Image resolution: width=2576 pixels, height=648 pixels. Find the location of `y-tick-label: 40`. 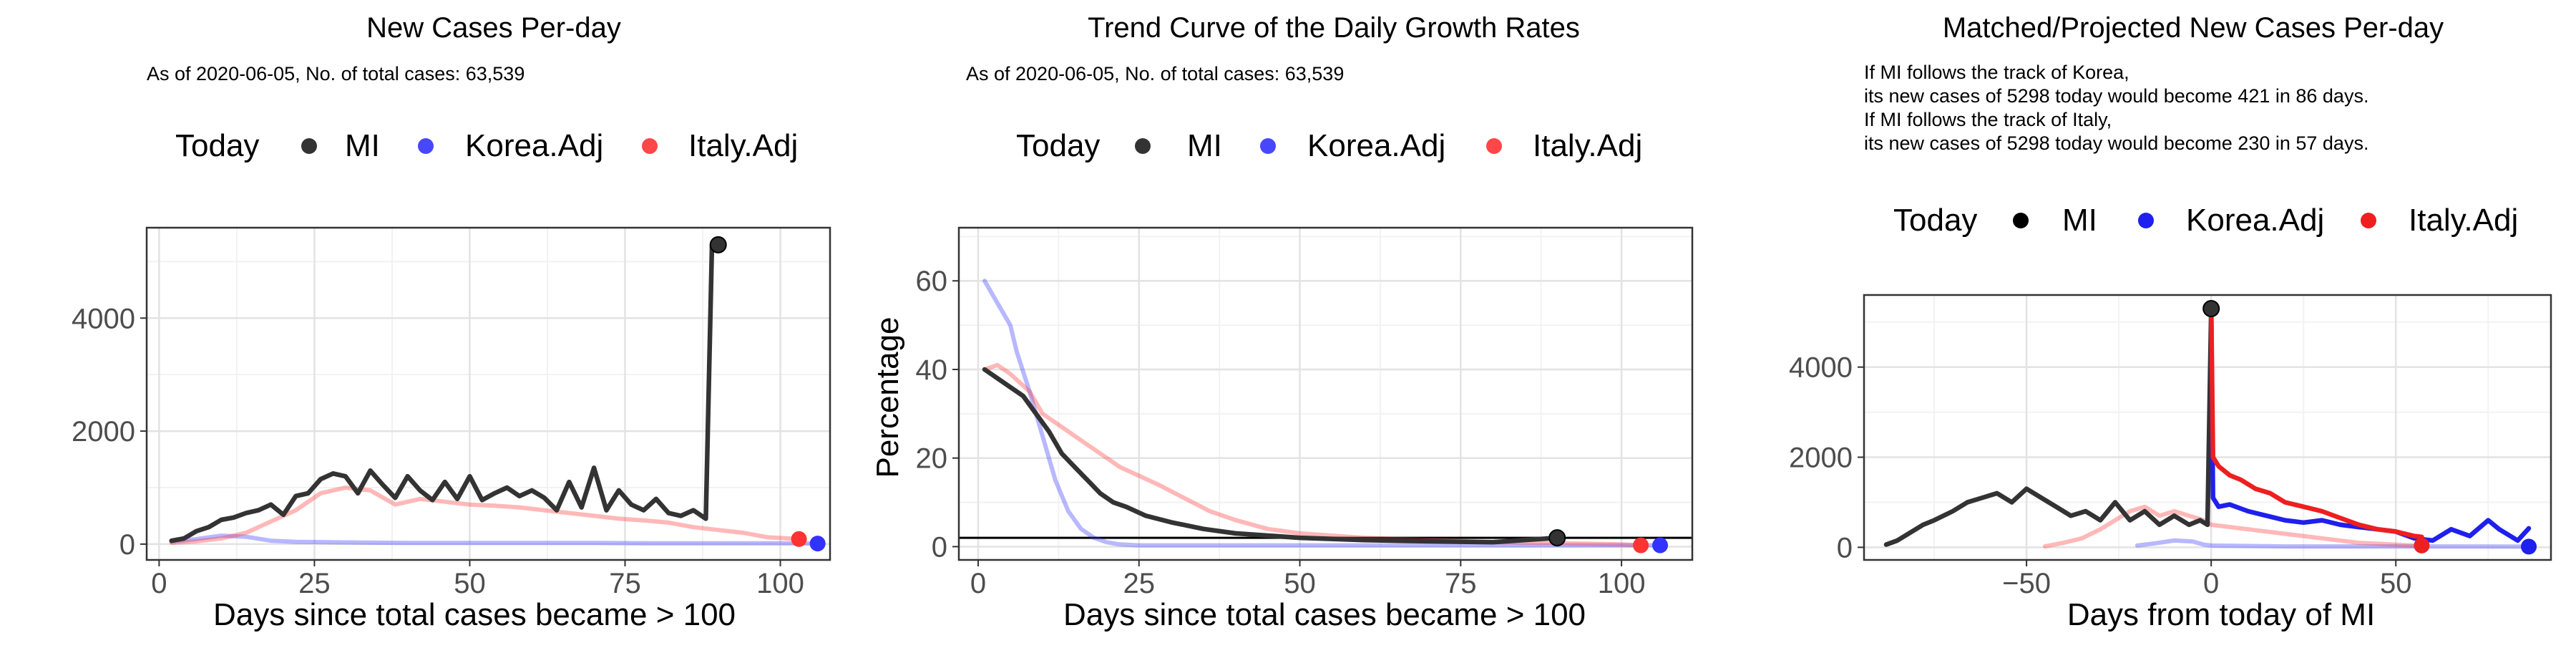

y-tick-label: 40 is located at coordinates (932, 370).